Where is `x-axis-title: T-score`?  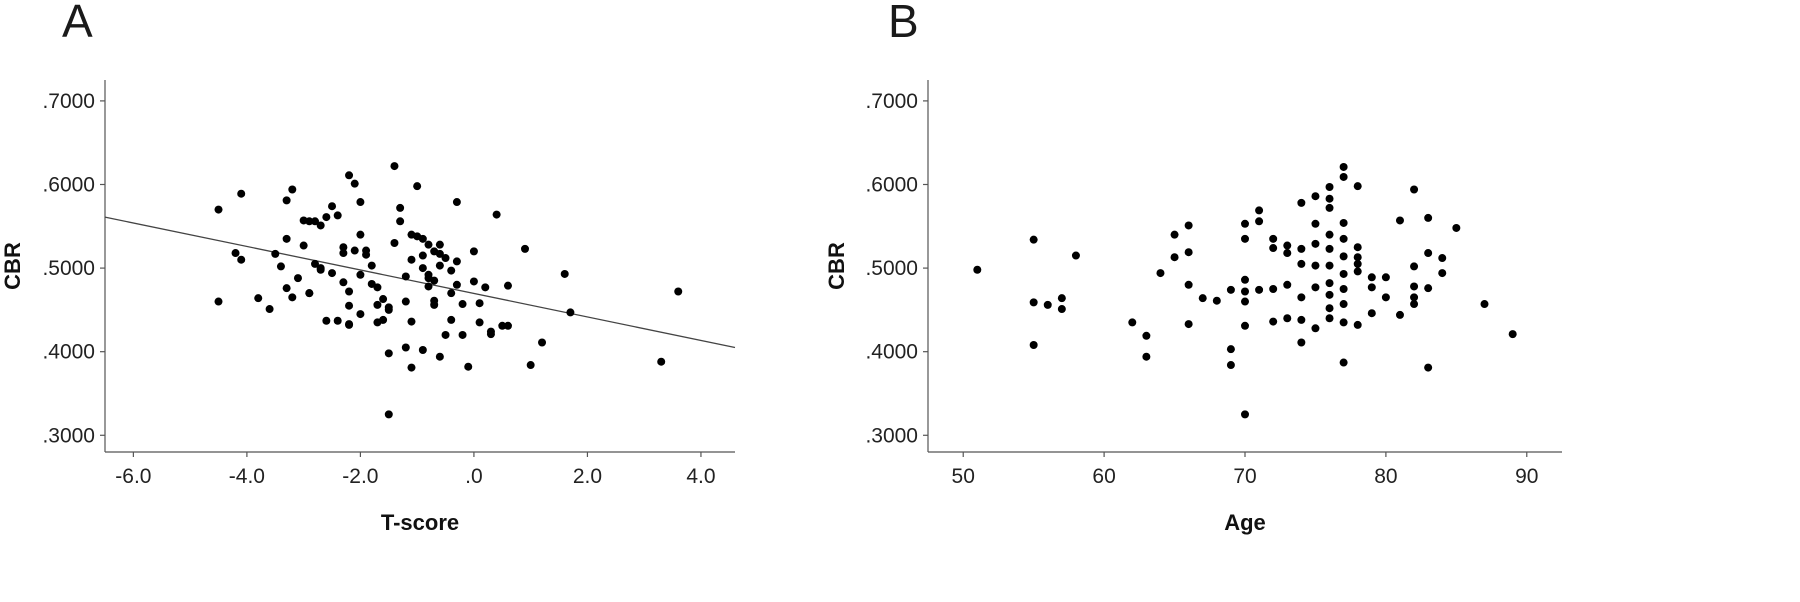 x-axis-title: T-score is located at coordinates (420, 522).